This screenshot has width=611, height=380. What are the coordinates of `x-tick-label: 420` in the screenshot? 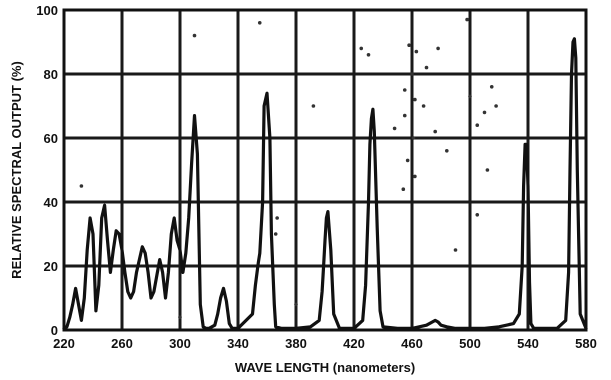 It's located at (354, 343).